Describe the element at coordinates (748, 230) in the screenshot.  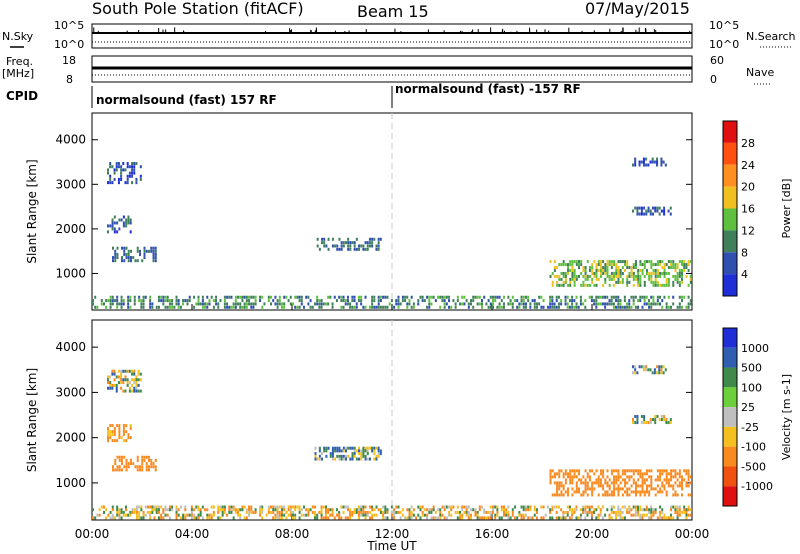
I see `power-colorbar-tick: 12` at that location.